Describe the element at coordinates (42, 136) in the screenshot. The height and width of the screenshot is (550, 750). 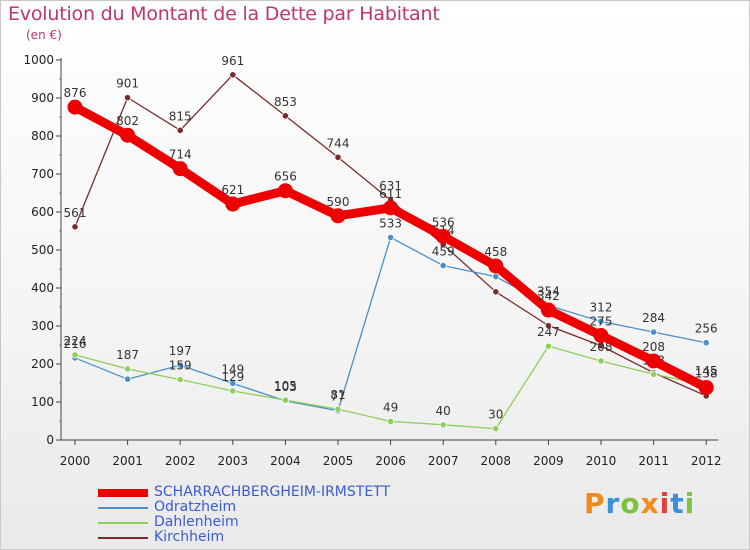
I see `y-tick-label: 800` at that location.